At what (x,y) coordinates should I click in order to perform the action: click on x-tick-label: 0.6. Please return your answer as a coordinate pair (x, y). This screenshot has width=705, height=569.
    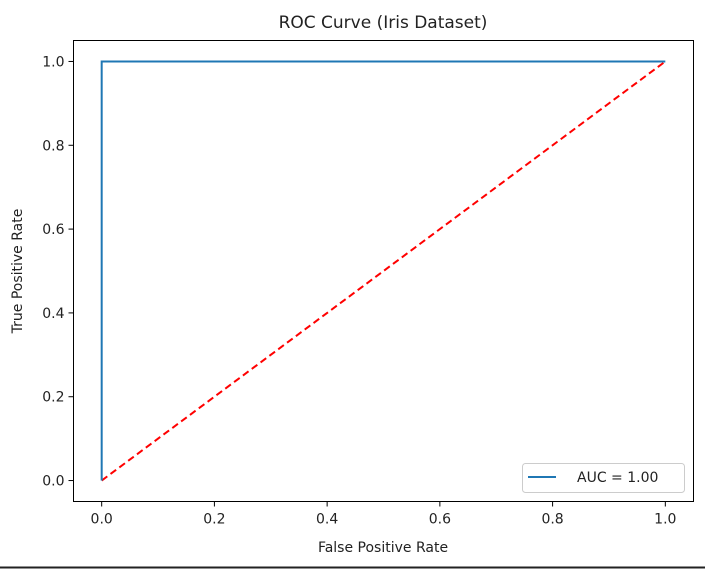
    Looking at the image, I should click on (440, 520).